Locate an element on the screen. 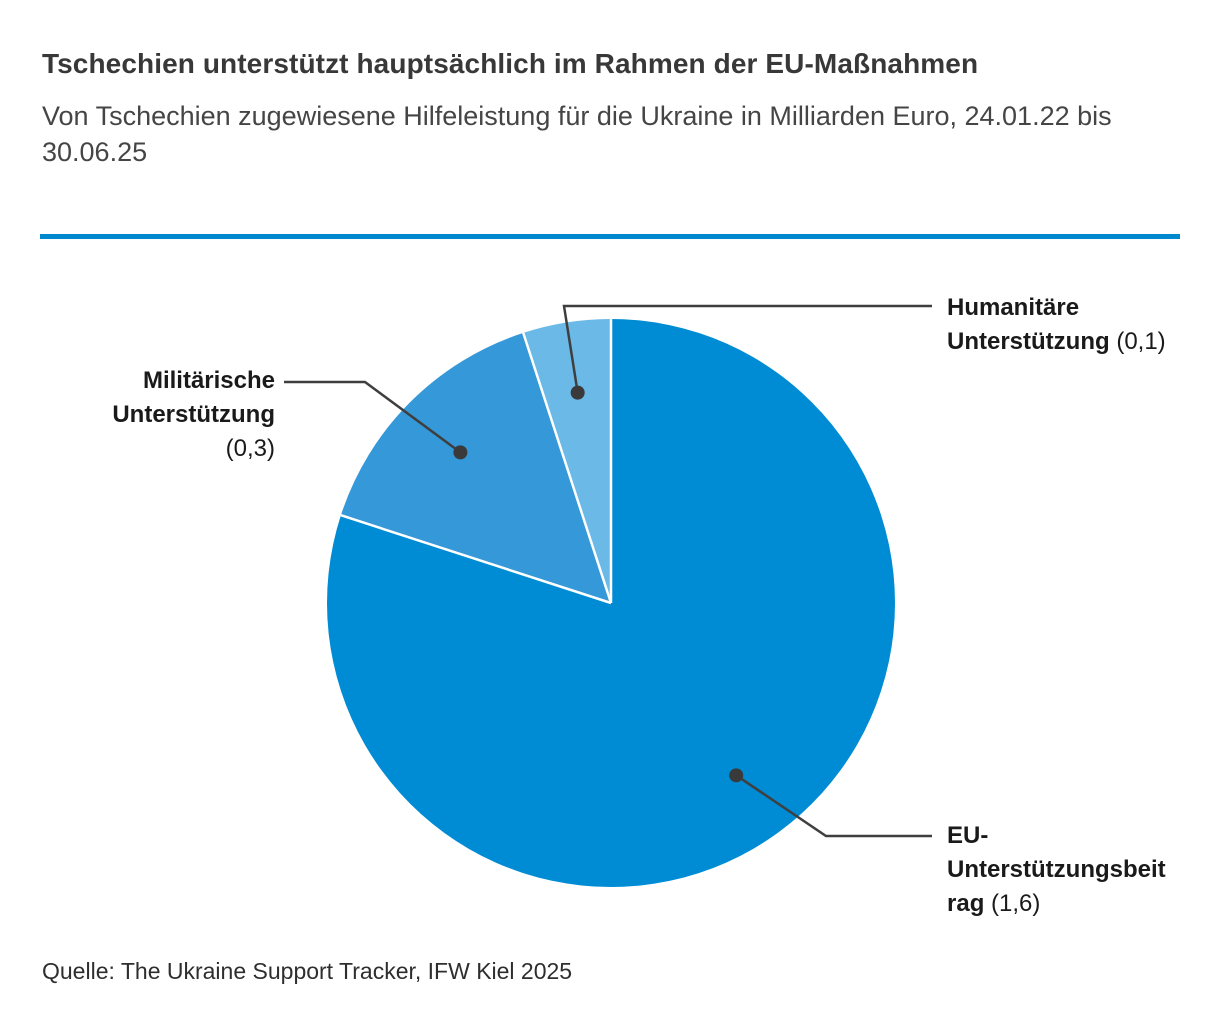  slice-label-militaerische: Militärische Unterstützung is located at coordinates (193, 397).